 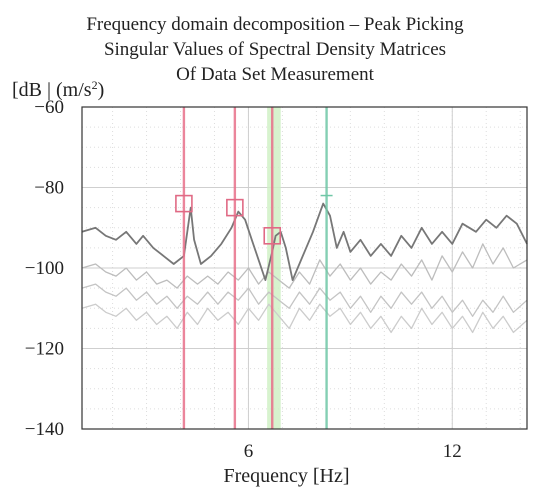 What do you see at coordinates (274, 268) in the screenshot?
I see `mode-band` at bounding box center [274, 268].